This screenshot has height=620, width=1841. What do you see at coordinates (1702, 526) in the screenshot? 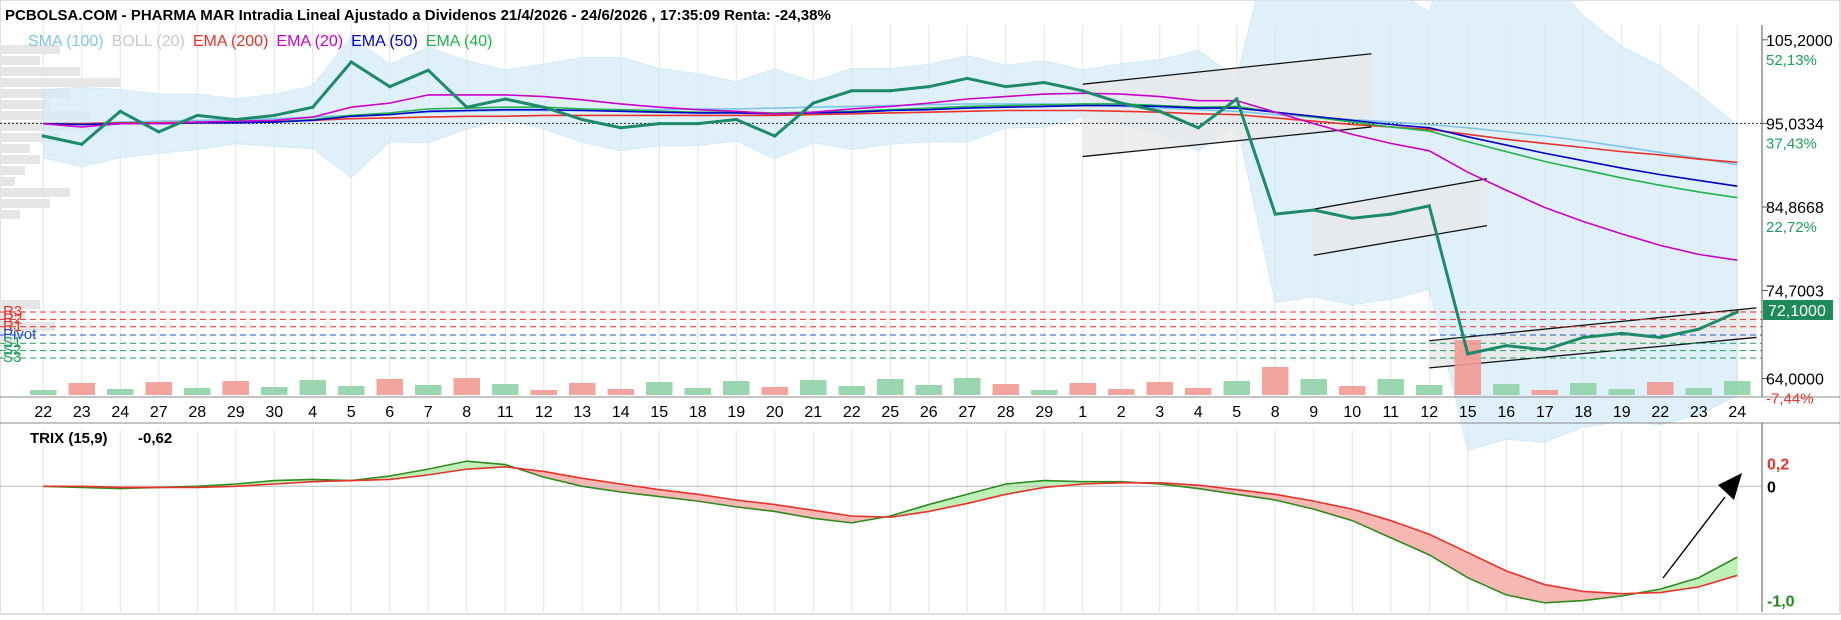
I see `trix-arrow` at bounding box center [1702, 526].